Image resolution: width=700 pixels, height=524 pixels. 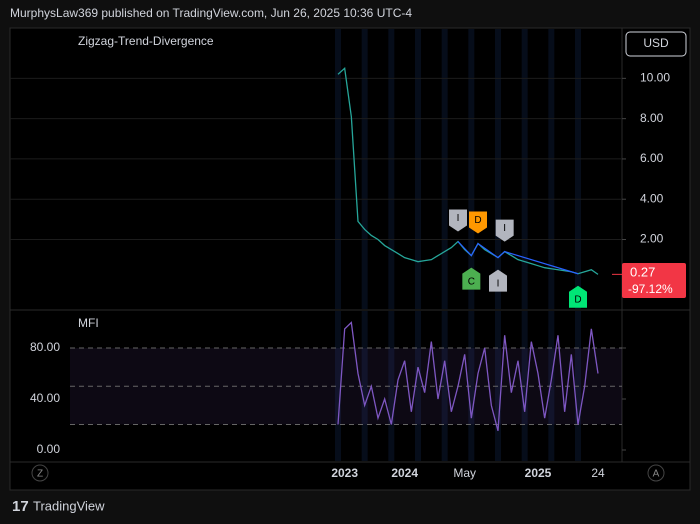 What do you see at coordinates (655, 78) in the screenshot?
I see `y-tick-label: 10.00` at bounding box center [655, 78].